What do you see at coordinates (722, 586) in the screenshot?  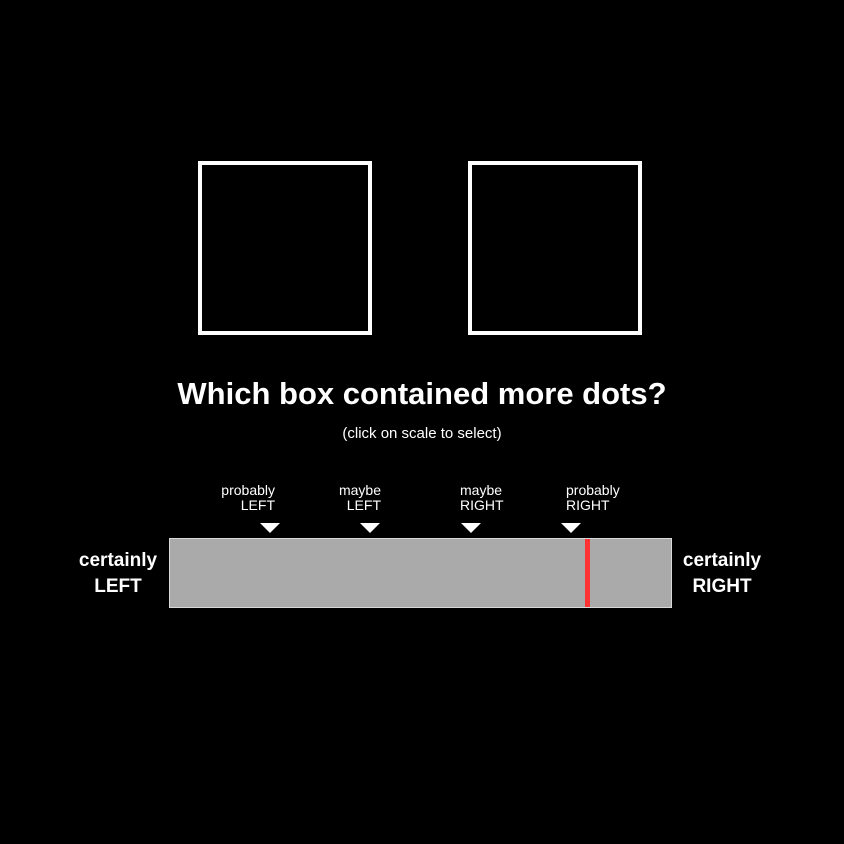 I see `end-label-line2: RIGHT` at bounding box center [722, 586].